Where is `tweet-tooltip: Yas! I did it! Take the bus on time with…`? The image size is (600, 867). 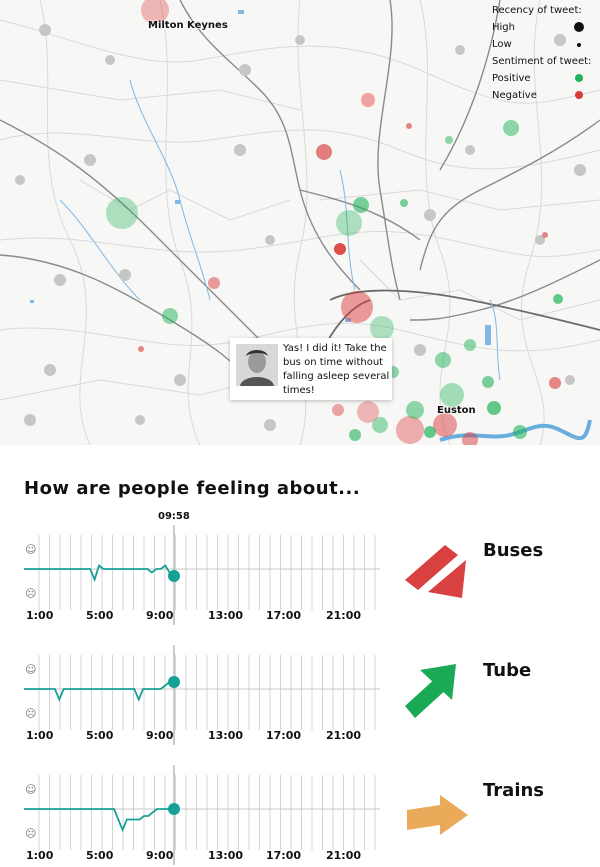 tweet-tooltip: Yas! I did it! Take the bus on time with… is located at coordinates (311, 369).